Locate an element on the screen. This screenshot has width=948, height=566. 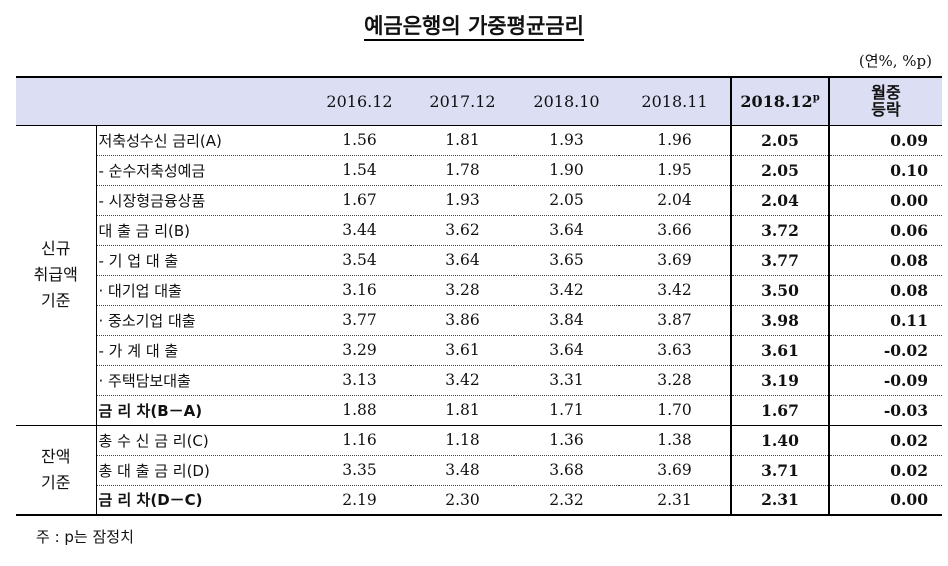
cell-value: 3.65 is located at coordinates (566, 260).